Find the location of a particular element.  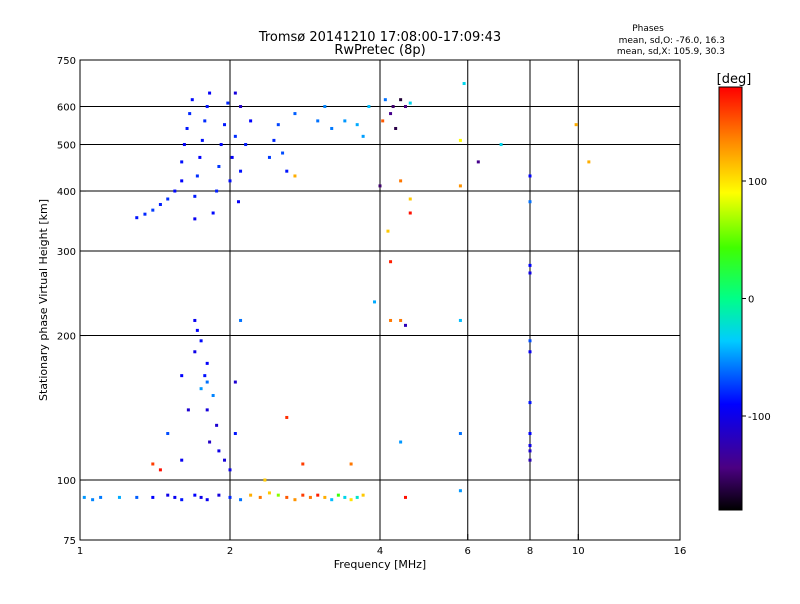

phase-stats-o: mean, sd,O: -76.0, 16.3 is located at coordinates (672, 41).